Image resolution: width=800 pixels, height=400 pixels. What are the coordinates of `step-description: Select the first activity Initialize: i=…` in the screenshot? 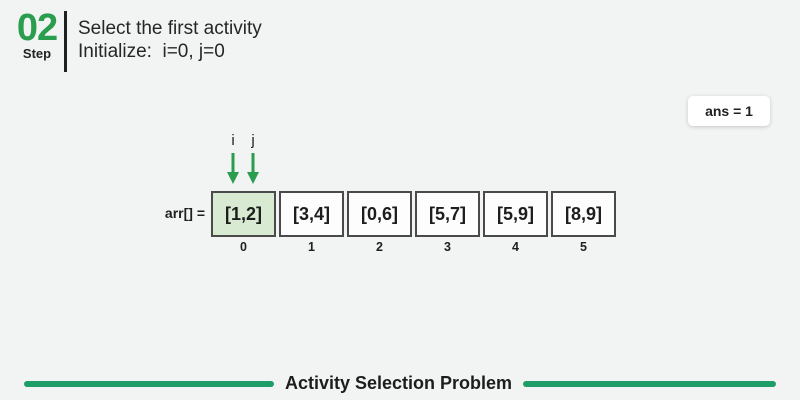 It's located at (170, 40).